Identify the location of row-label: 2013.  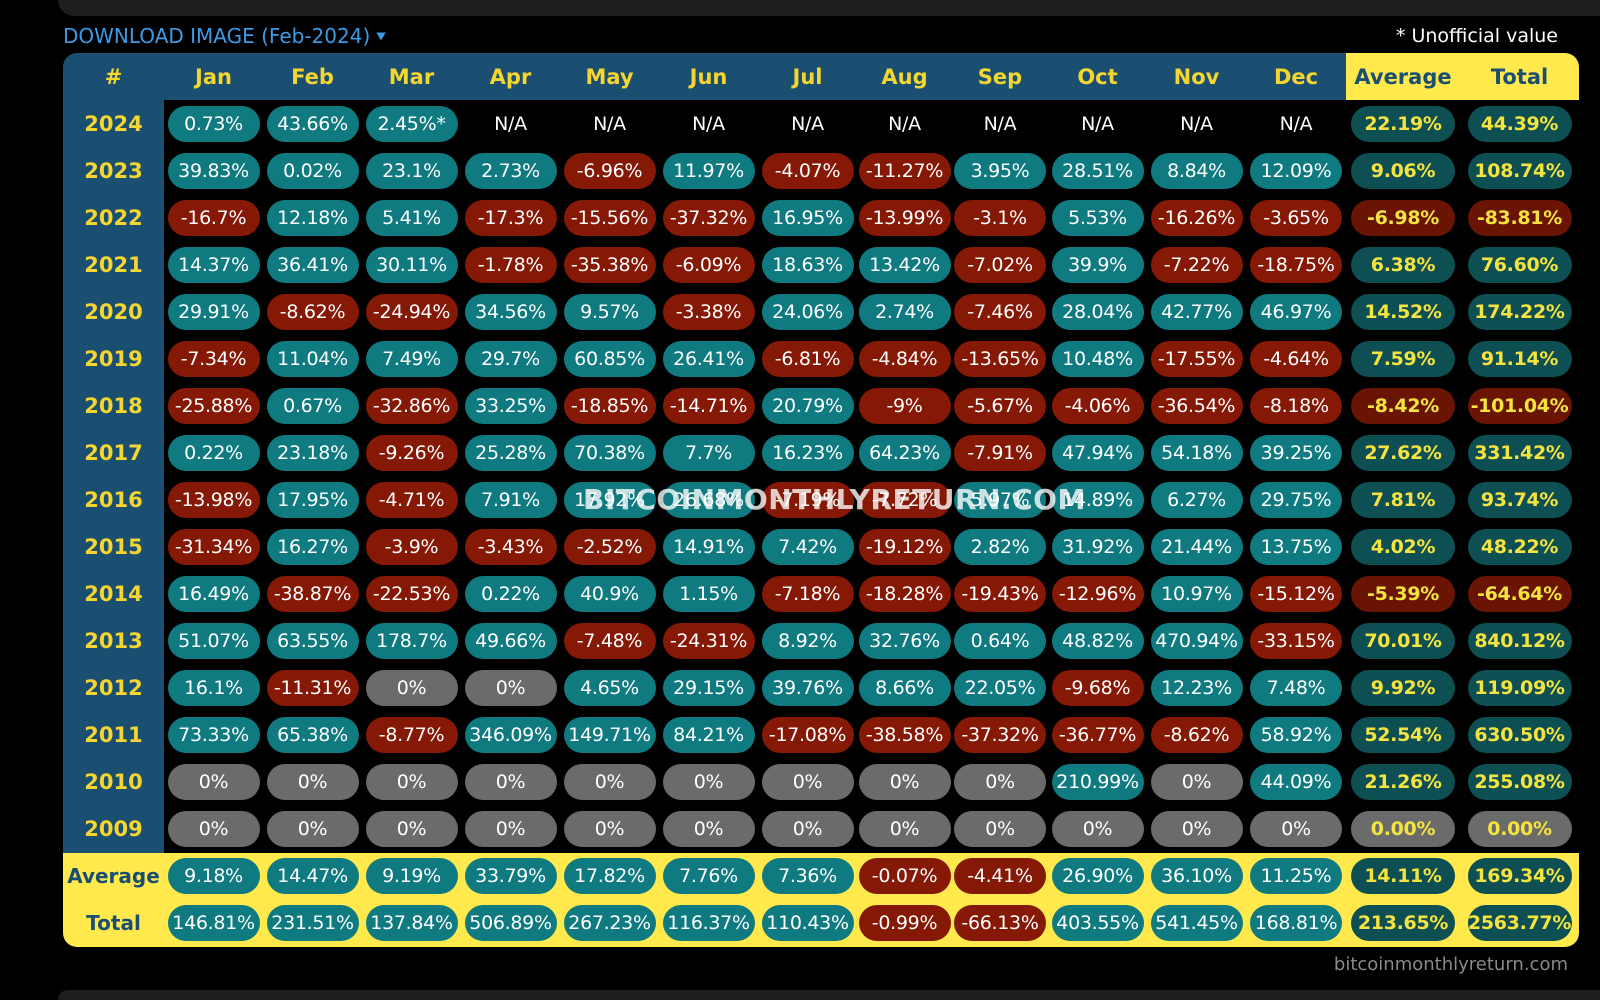
(113, 640).